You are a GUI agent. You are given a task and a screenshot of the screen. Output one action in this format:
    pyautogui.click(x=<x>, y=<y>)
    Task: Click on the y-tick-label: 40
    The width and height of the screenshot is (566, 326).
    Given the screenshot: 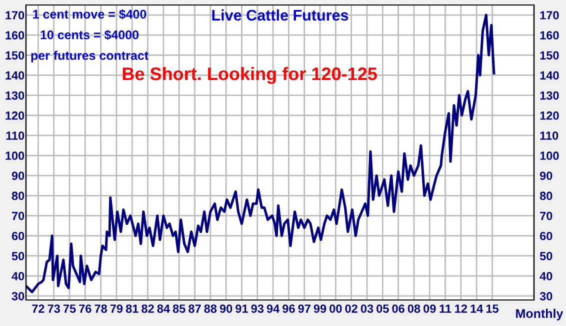 What is the action you would take?
    pyautogui.click(x=18, y=276)
    